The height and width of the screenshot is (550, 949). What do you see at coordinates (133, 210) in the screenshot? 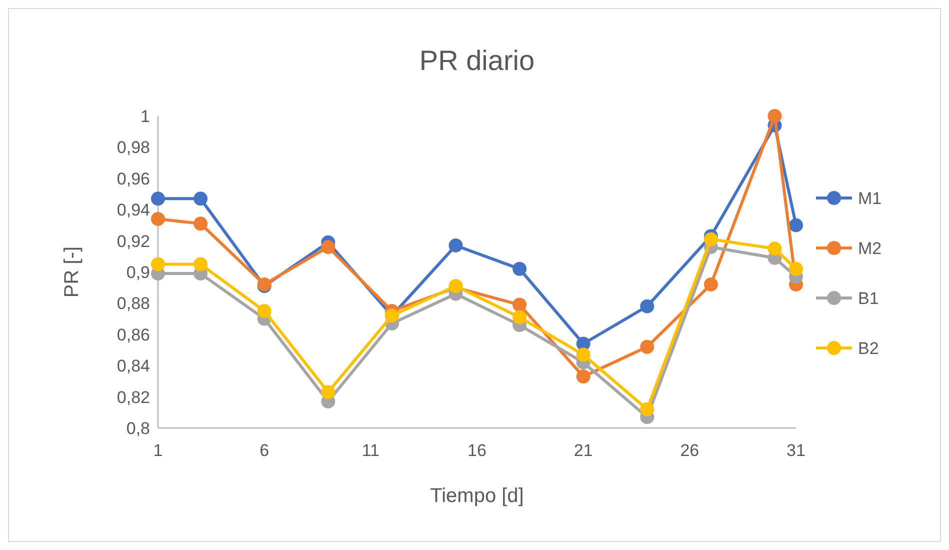
I see `y-tick-label: 0,94` at bounding box center [133, 210].